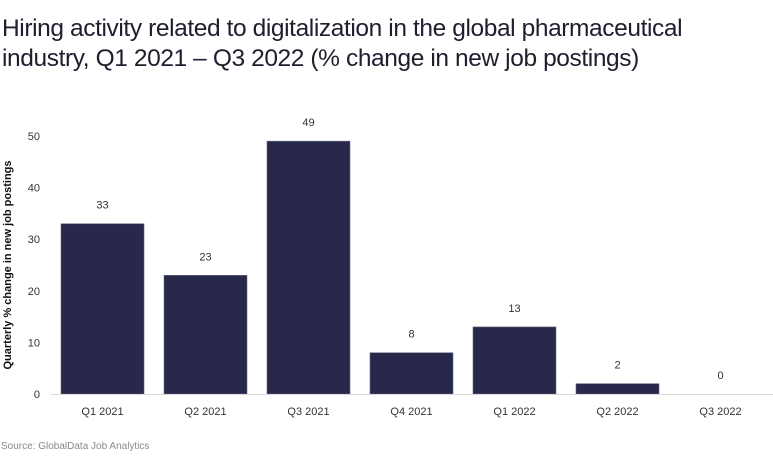  I want to click on y-tick-label: 30, so click(34, 240).